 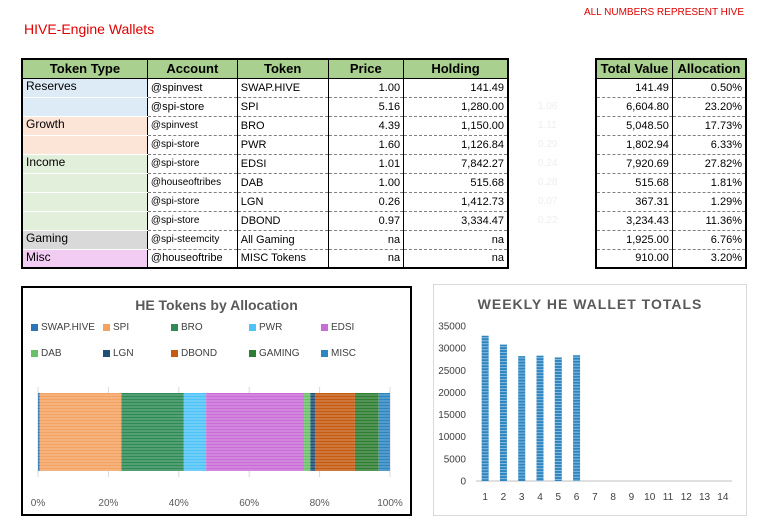 What do you see at coordinates (709, 240) in the screenshot?
I see `allocation-cell: 6.76%` at bounding box center [709, 240].